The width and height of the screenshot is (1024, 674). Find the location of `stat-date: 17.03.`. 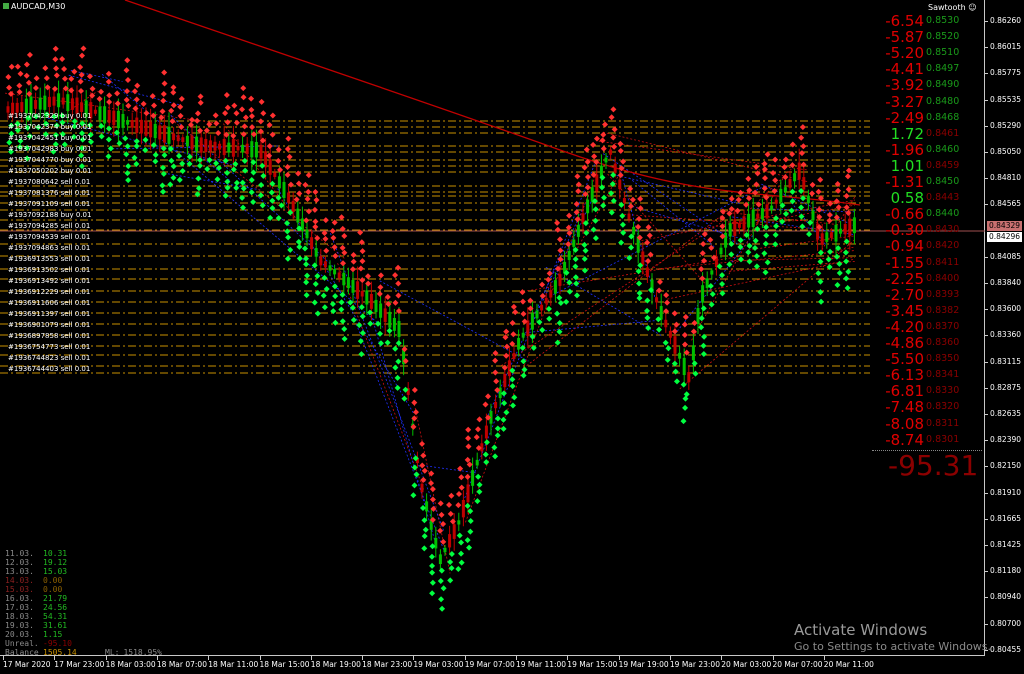

stat-date: 17.03. is located at coordinates (19, 607).